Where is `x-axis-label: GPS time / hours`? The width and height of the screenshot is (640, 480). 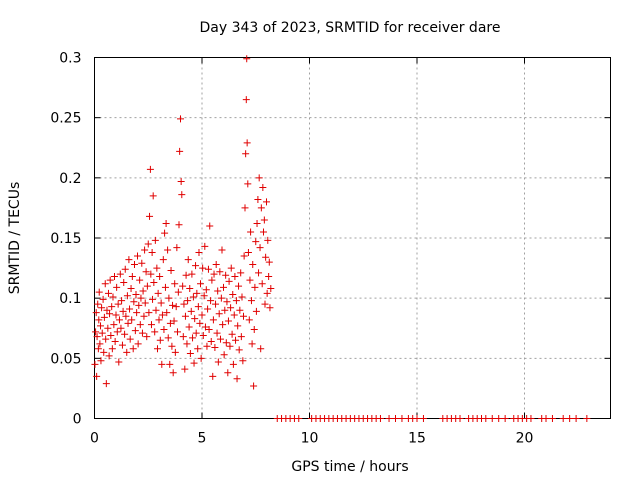
x-axis-label: GPS time / hours is located at coordinates (349, 467).